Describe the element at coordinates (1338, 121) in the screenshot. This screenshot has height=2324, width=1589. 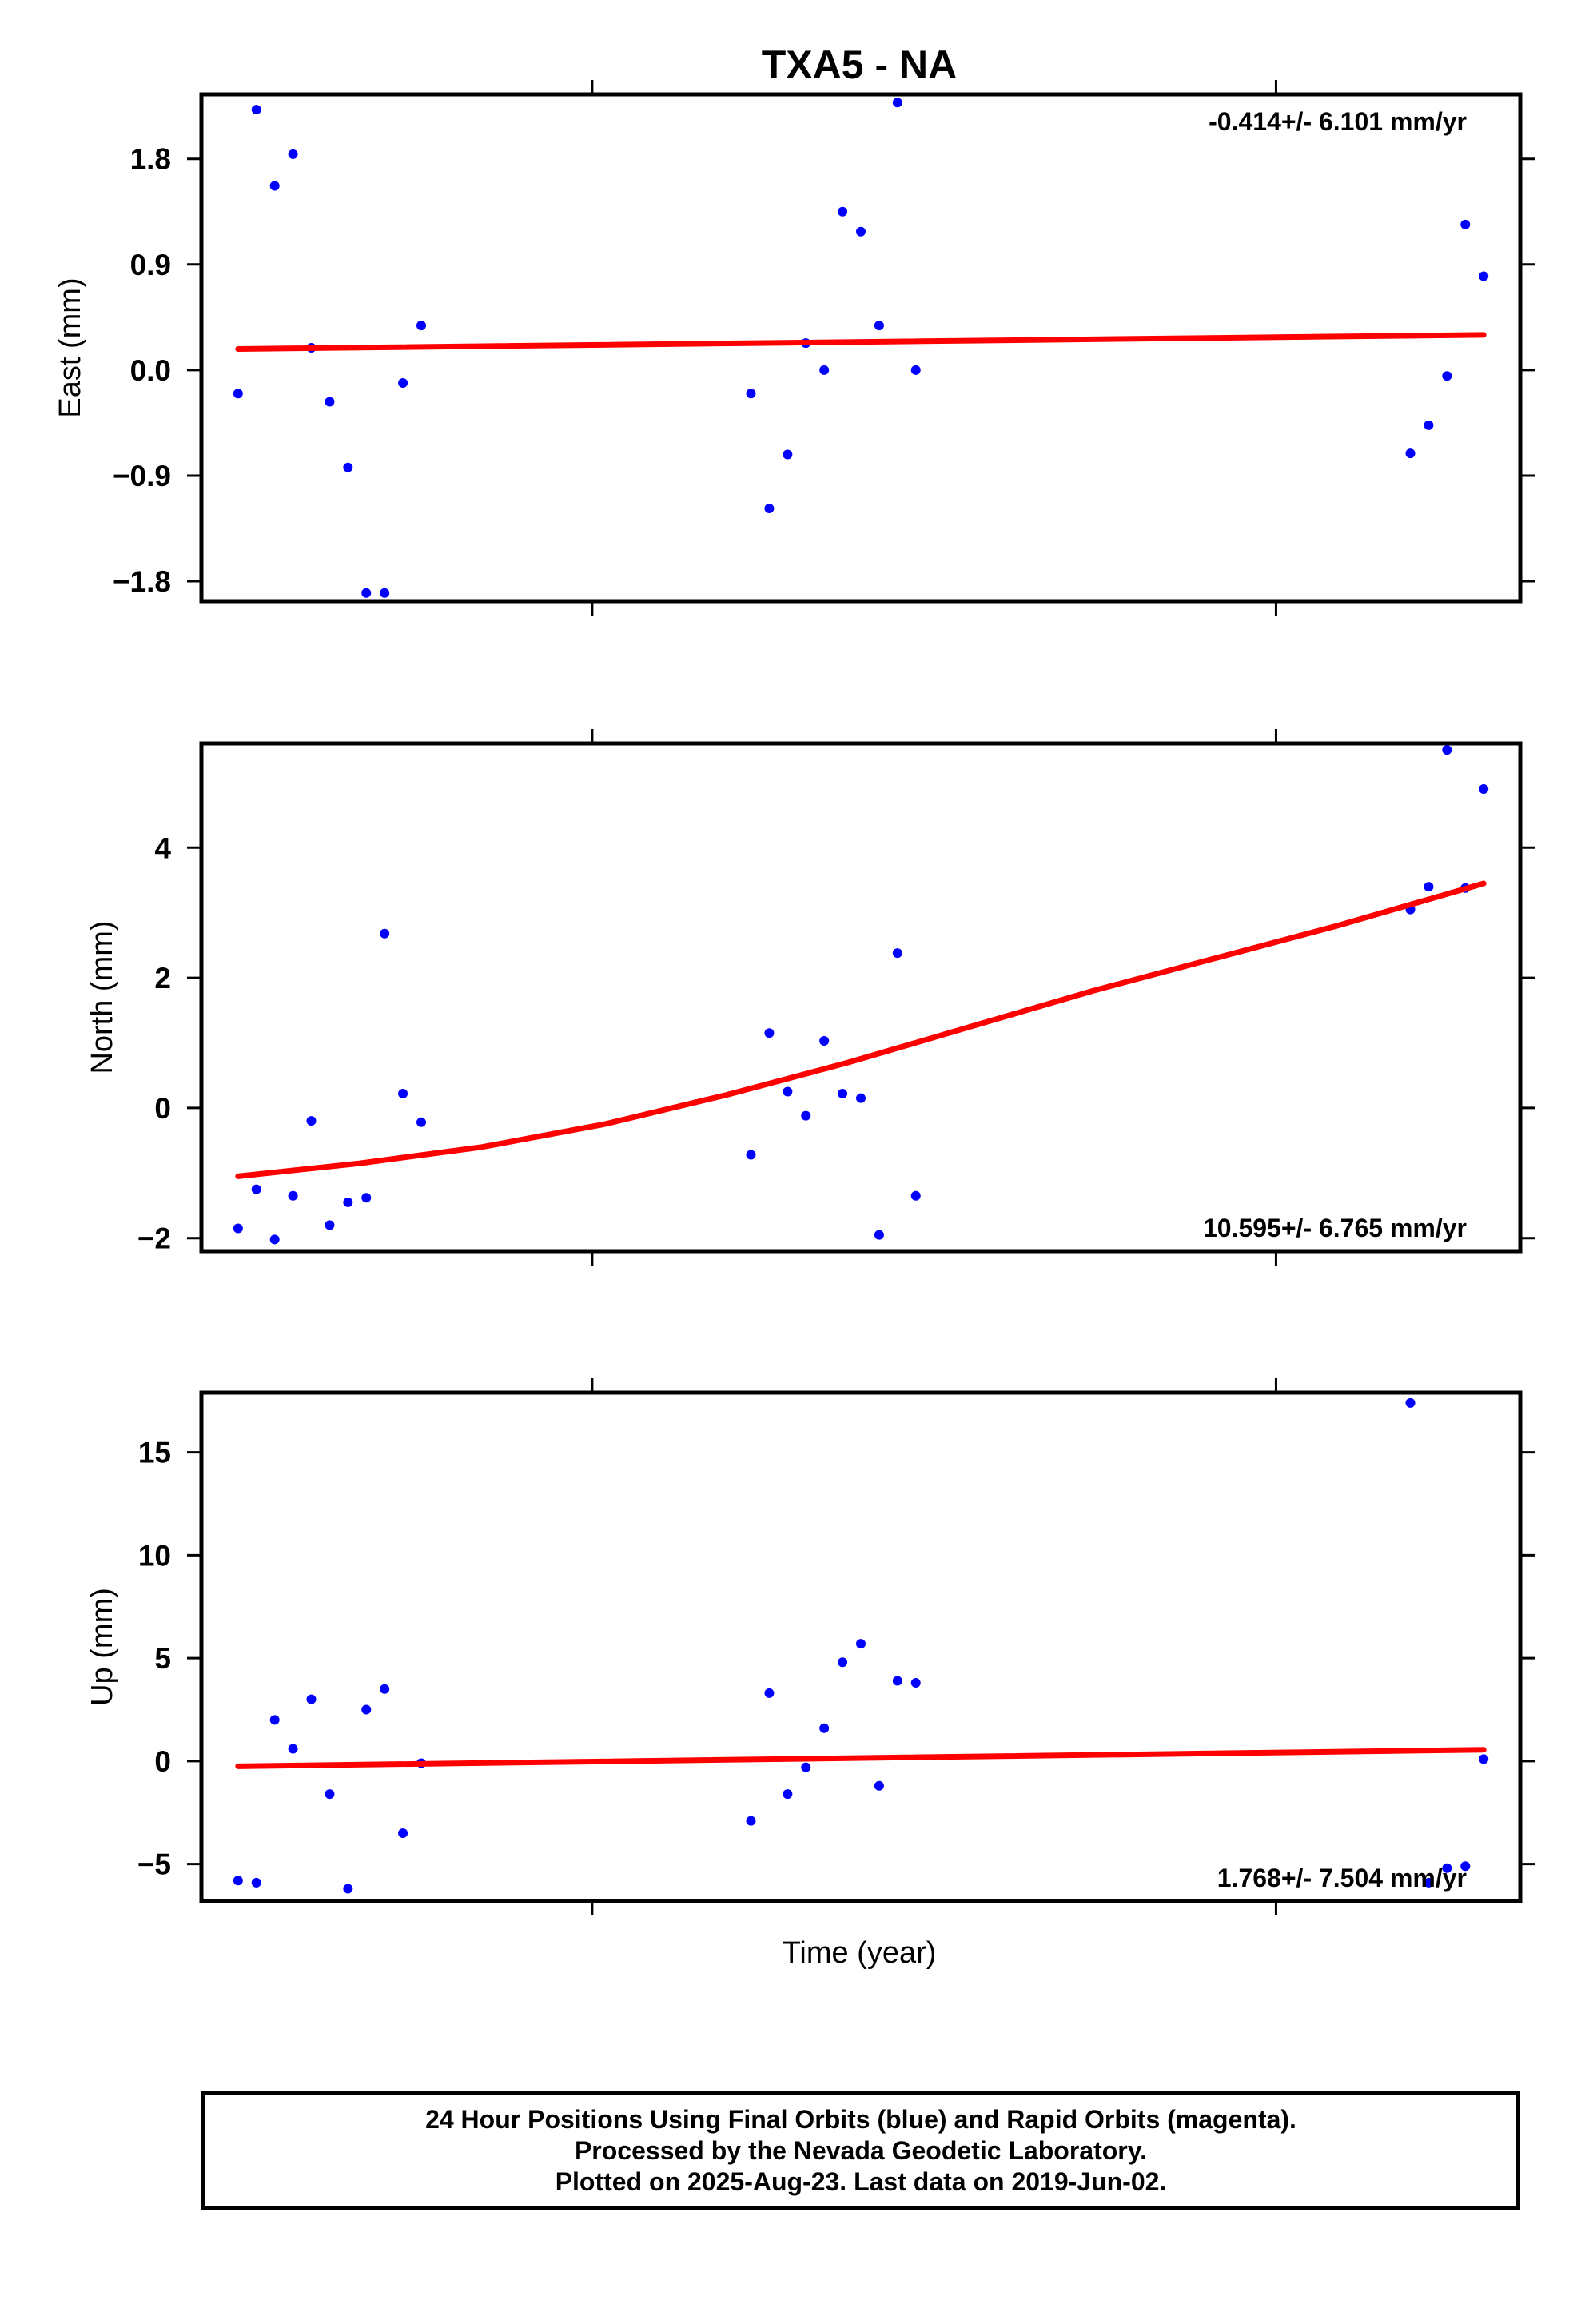
I see `east-rate-label: -0.414+/- 6.101 mm/yr` at that location.